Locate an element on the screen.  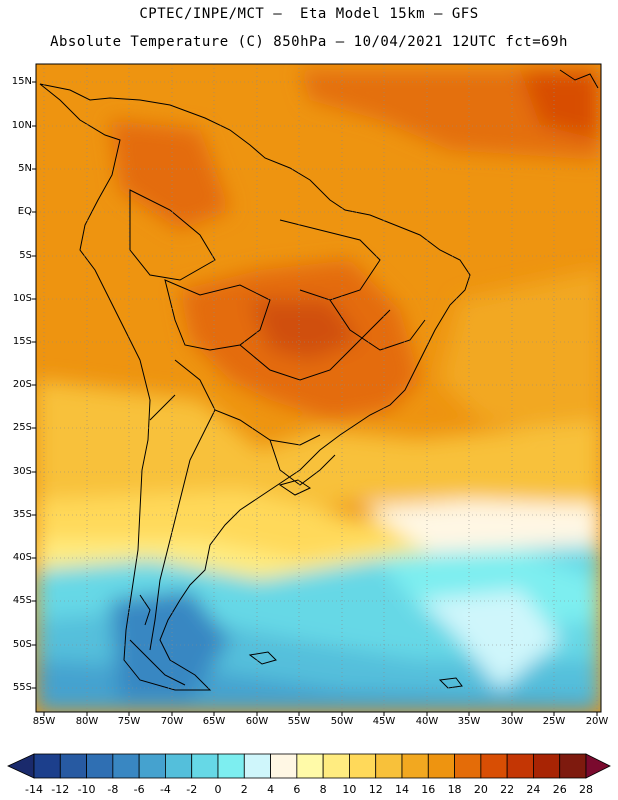
lat-label-25s: 25S is located at coordinates (22, 427).